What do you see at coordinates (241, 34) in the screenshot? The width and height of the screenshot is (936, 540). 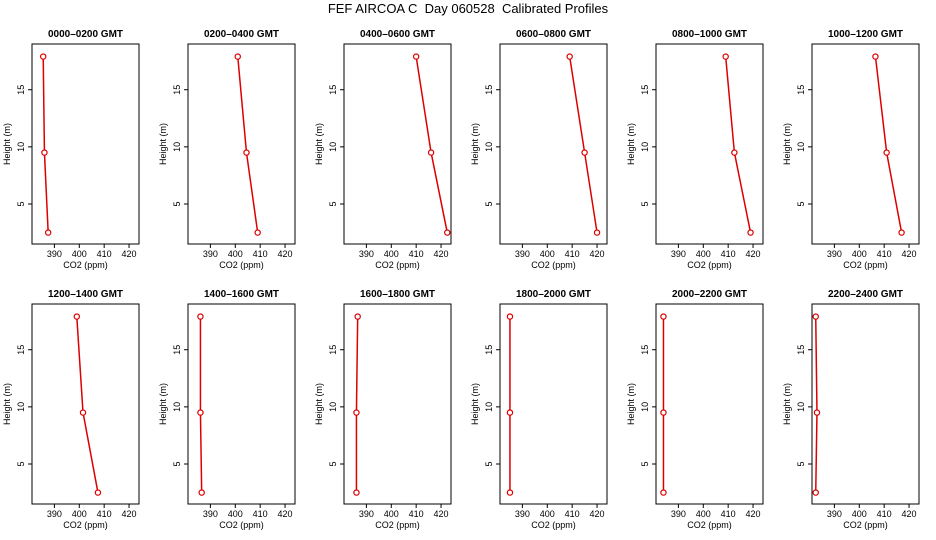 I see `panel-title: 0200–0400 GMT` at bounding box center [241, 34].